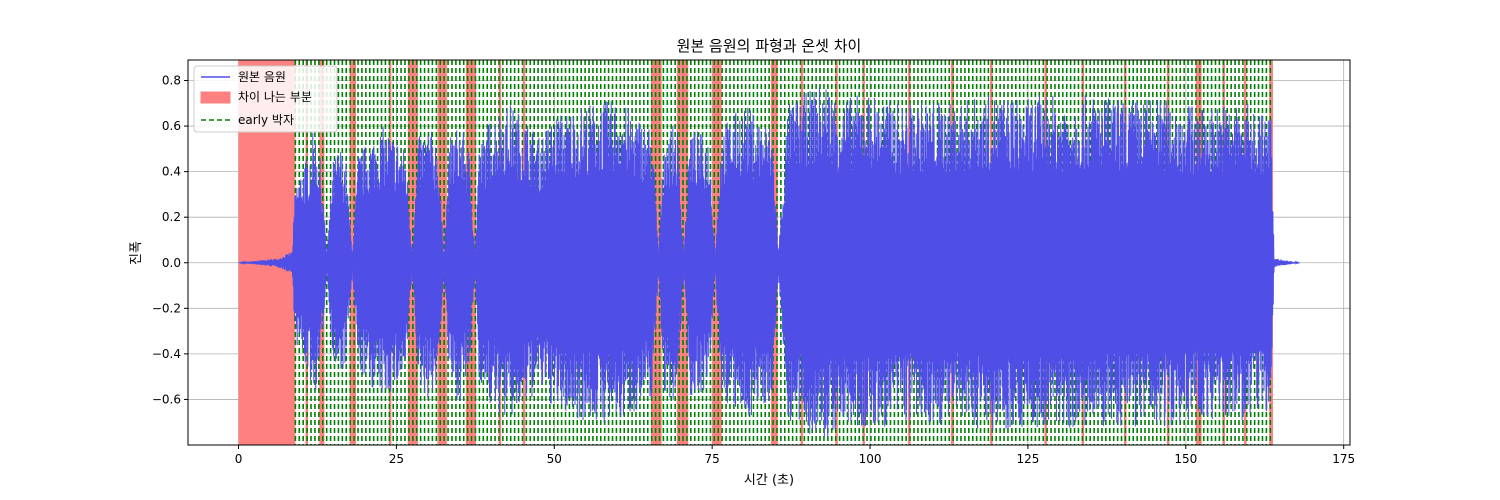  I want to click on chart-legend: 원본 음원 차이 나는 부분 early 박자, so click(265, 99).